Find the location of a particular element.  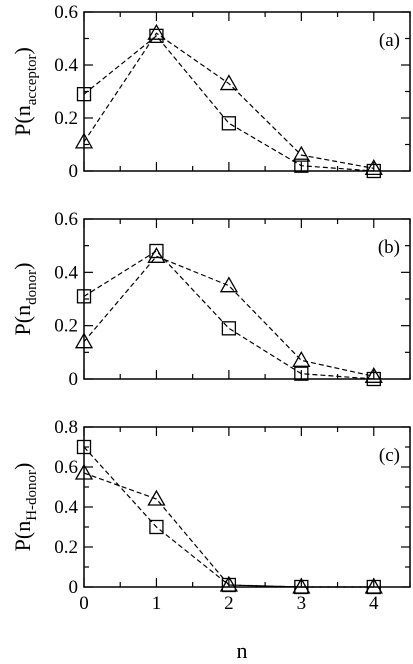

y-axis-label: P(nacceptor) is located at coordinates (25, 91).